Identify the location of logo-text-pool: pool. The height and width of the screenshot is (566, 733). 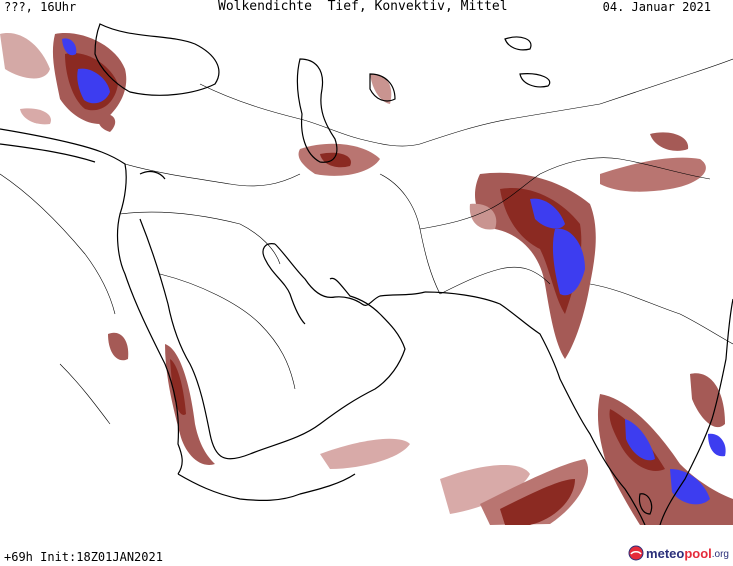
(698, 553).